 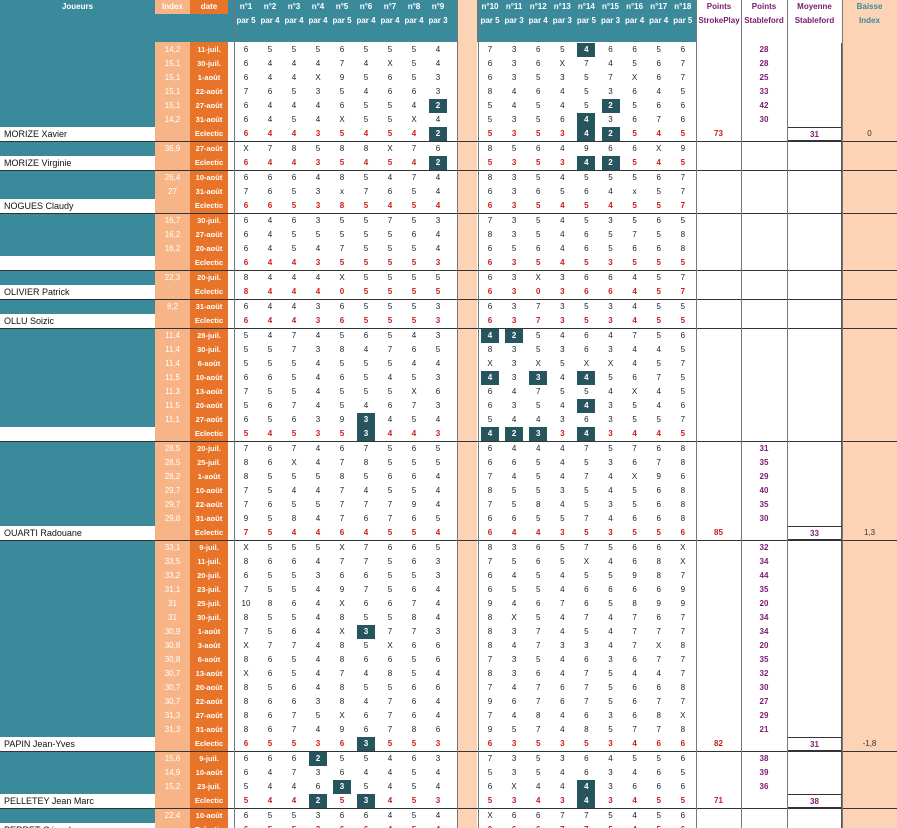 What do you see at coordinates (390, 419) in the screenshot?
I see `score-hole-7: 4` at bounding box center [390, 419].